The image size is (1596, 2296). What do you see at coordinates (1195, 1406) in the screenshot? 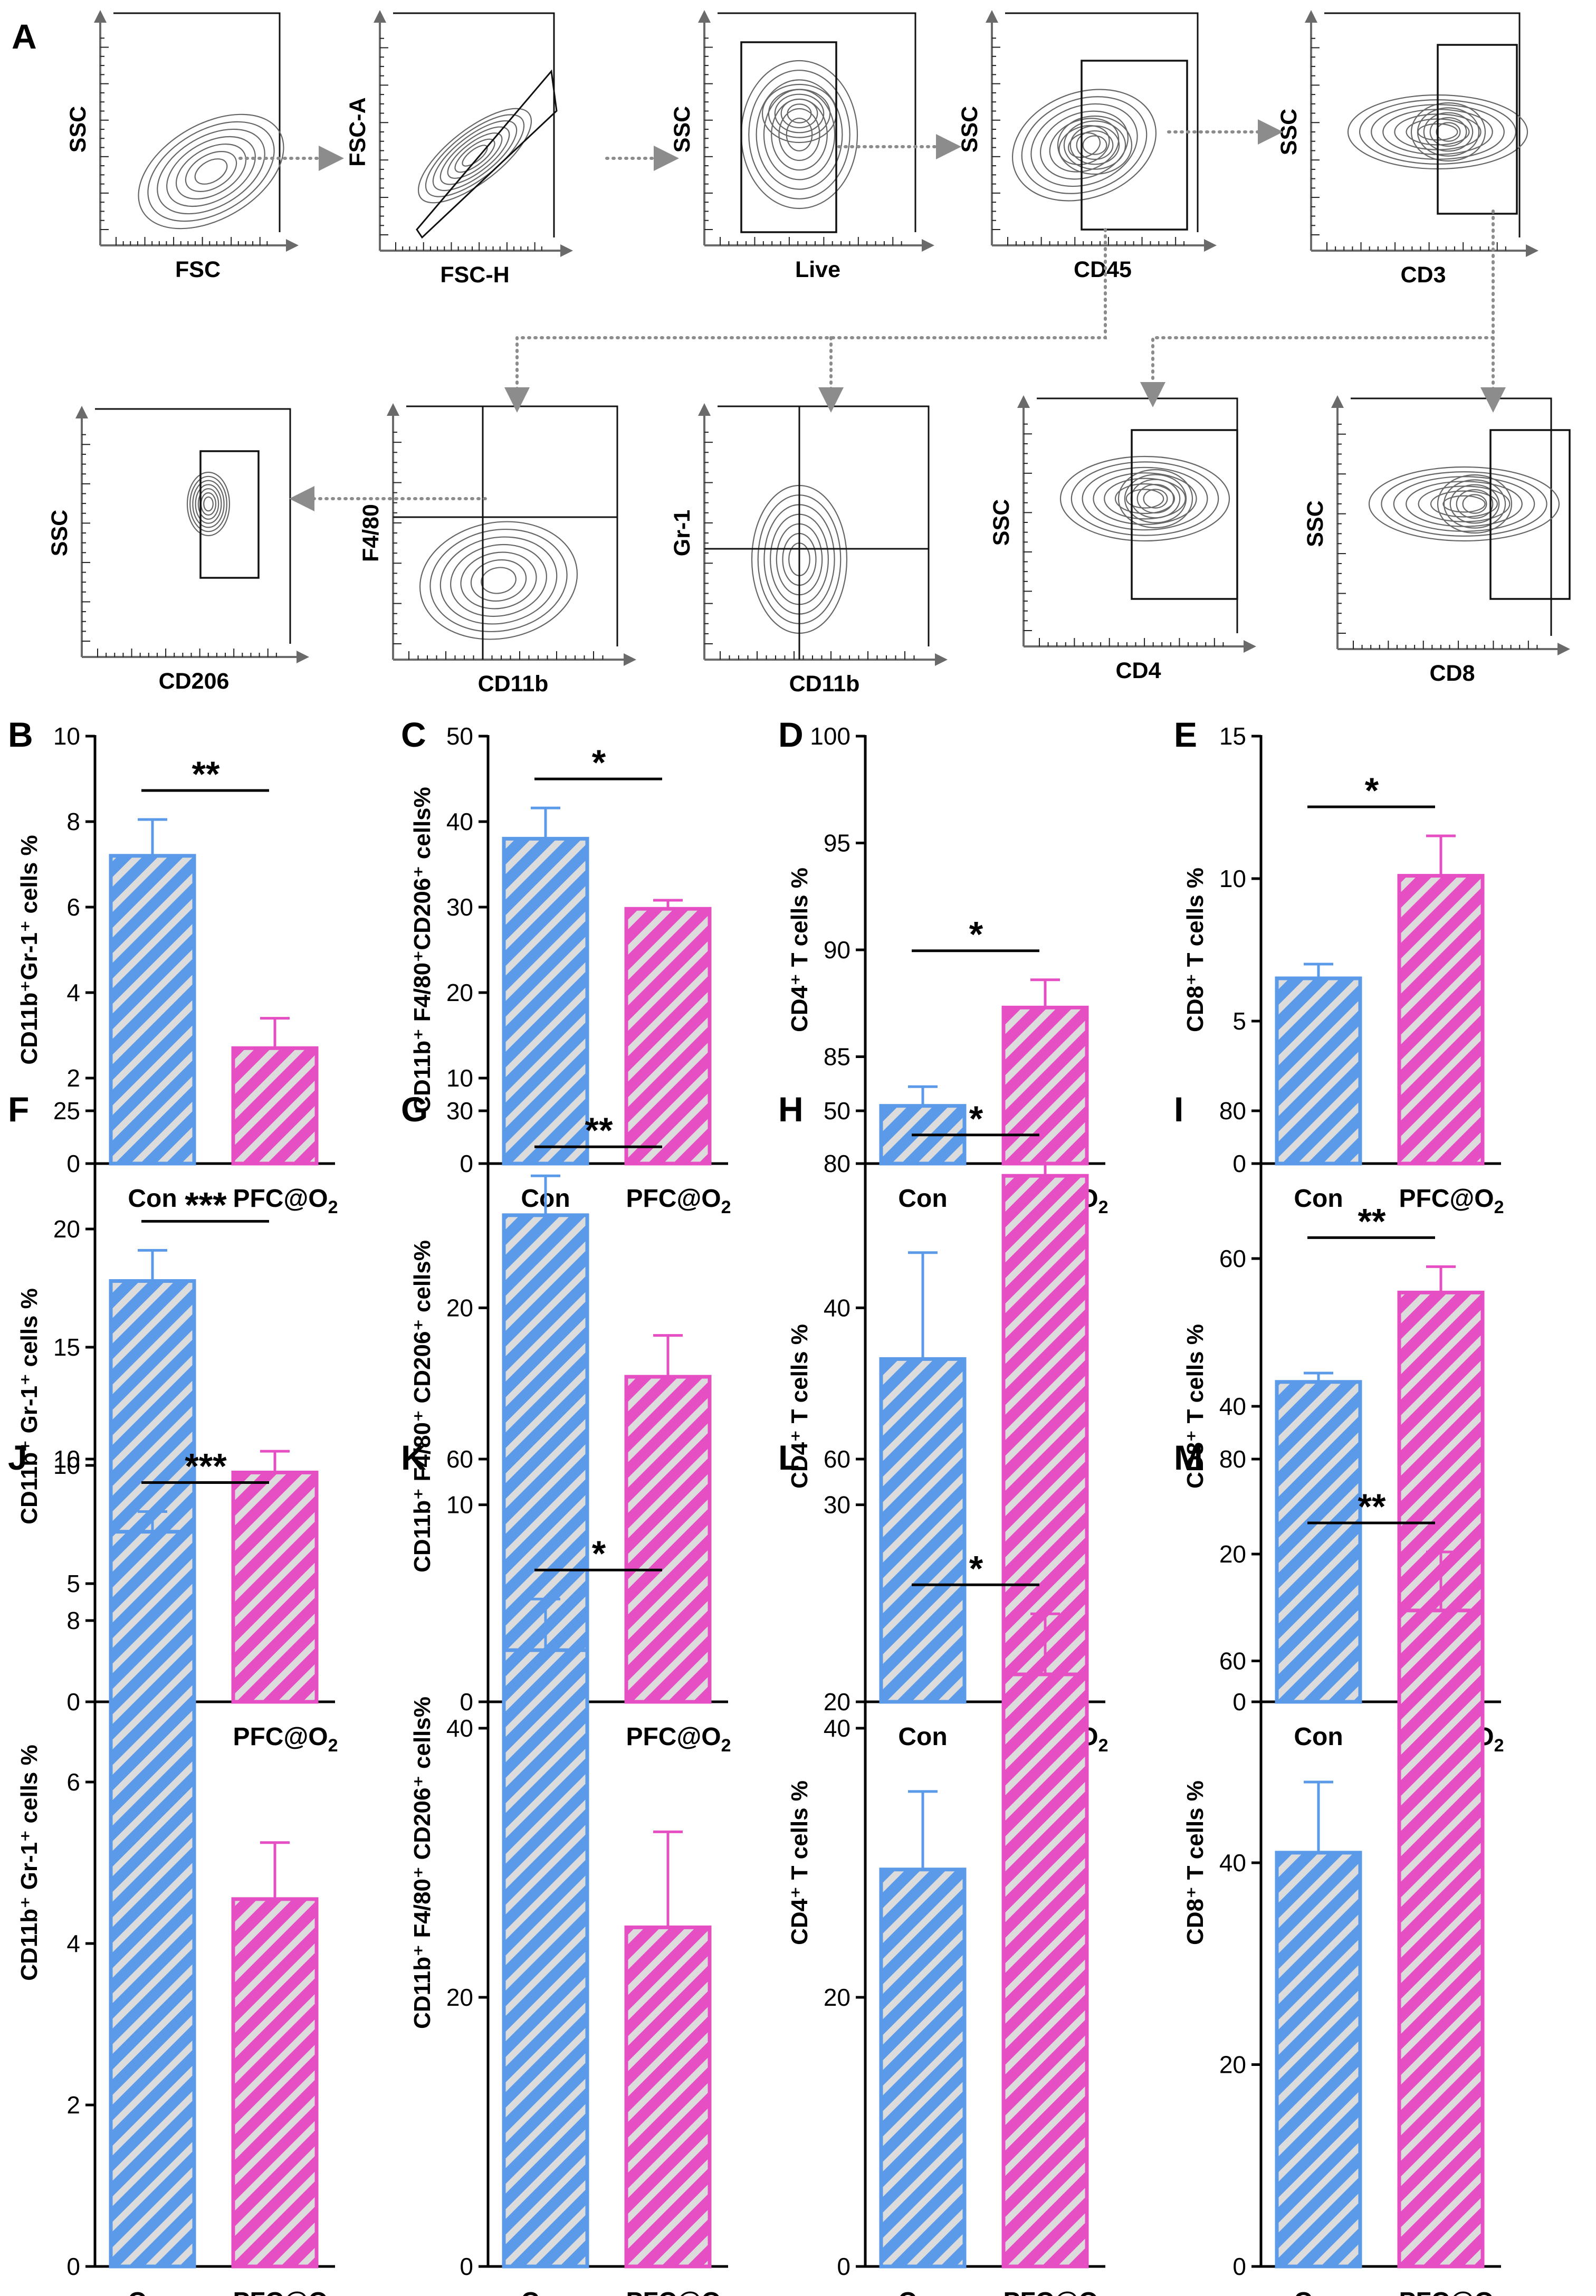
I see `y-axis-label: CD8⁺ T cells %` at bounding box center [1195, 1406].